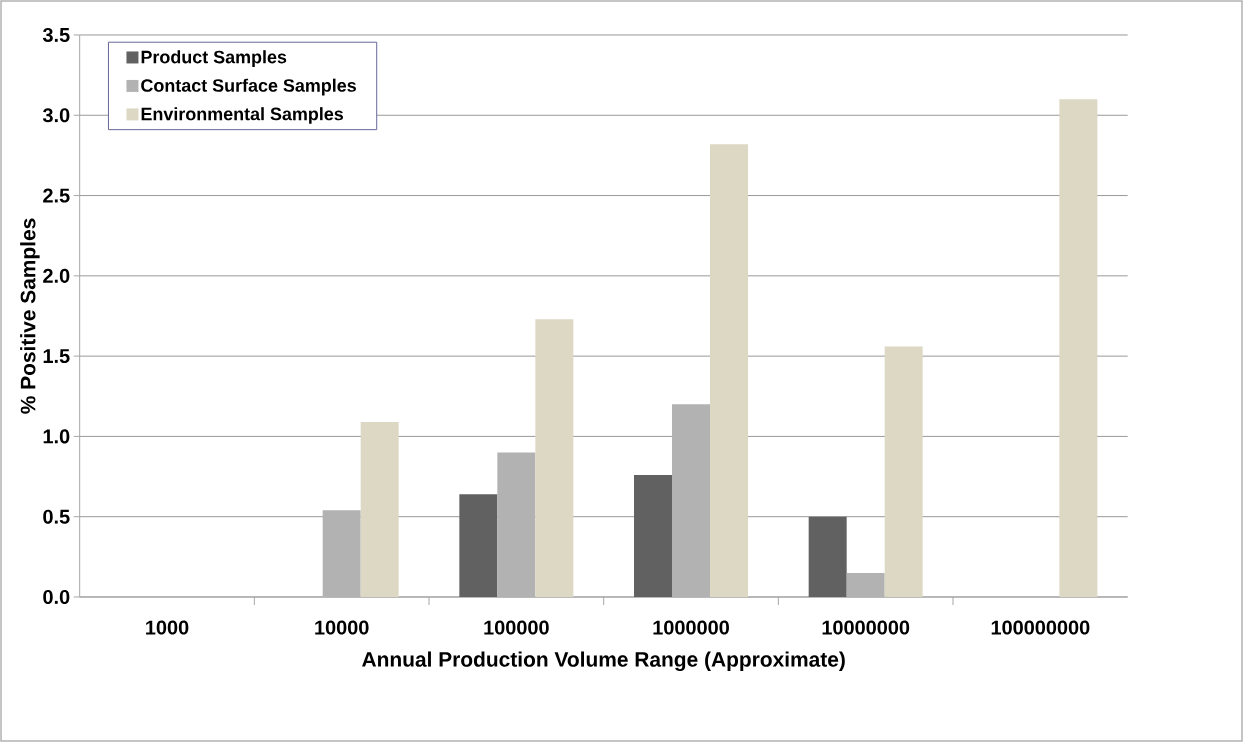 This screenshot has width=1243, height=742. What do you see at coordinates (248, 87) in the screenshot?
I see `legend-label: Contact Surface Samples` at bounding box center [248, 87].